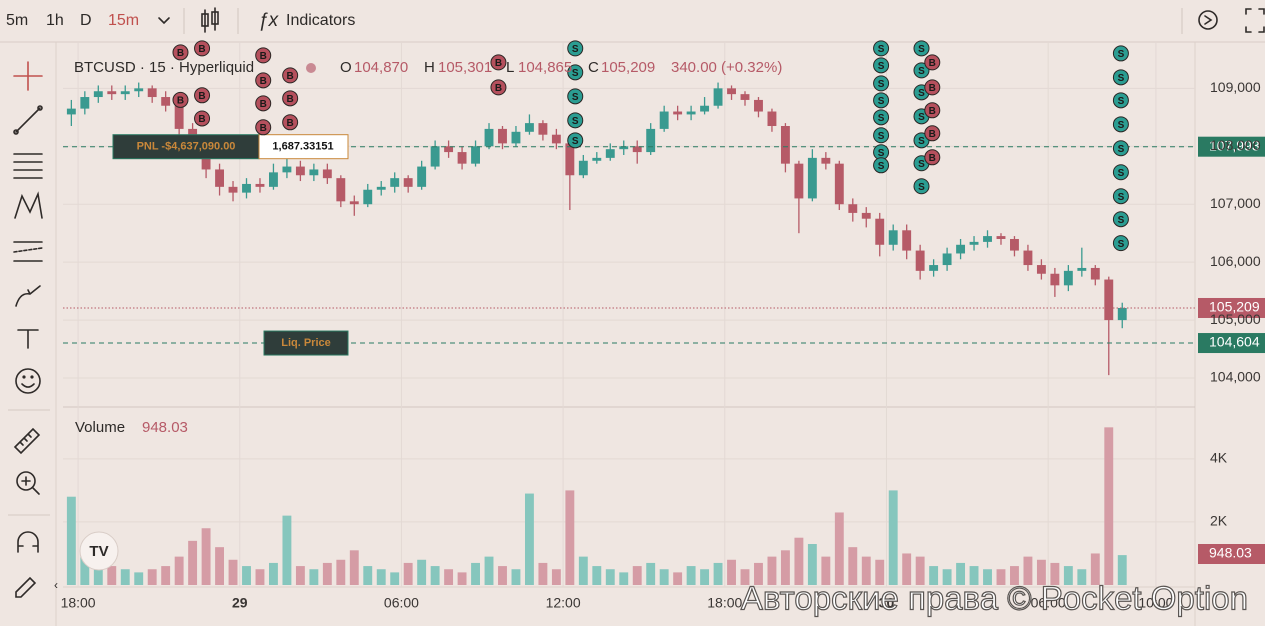  Describe the element at coordinates (28, 542) in the screenshot. I see `magnet-tool` at that location.